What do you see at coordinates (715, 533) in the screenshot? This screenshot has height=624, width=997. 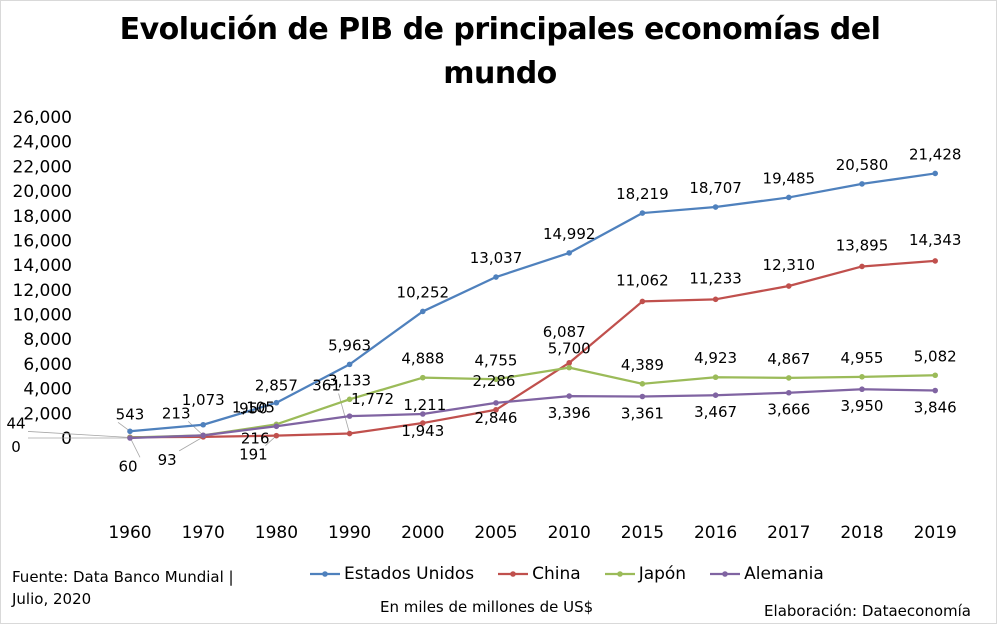 I see `x-tick-label: 2016` at bounding box center [715, 533].